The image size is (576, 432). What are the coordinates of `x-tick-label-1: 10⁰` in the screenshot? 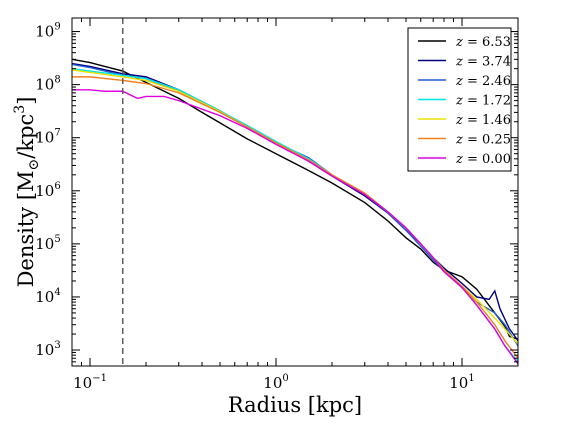 It's located at (275, 382).